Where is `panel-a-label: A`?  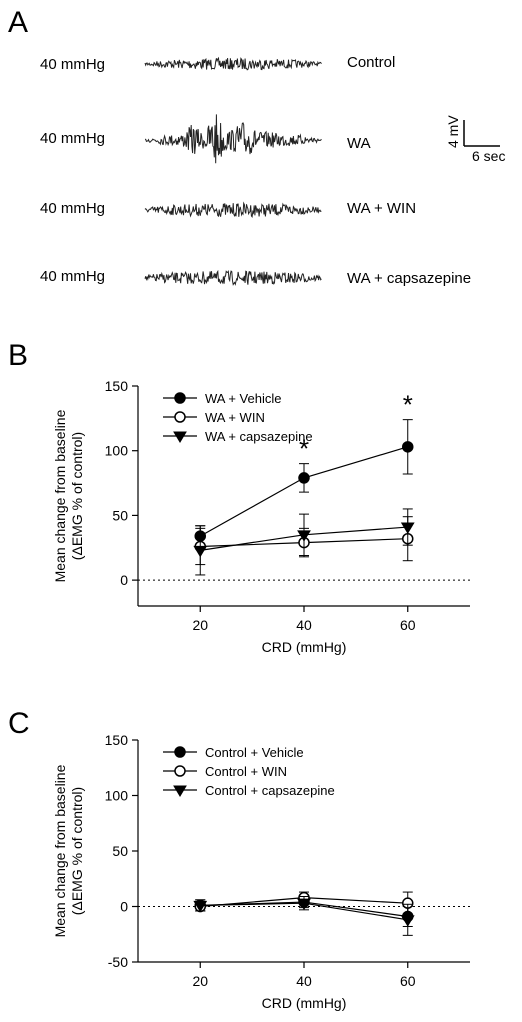
panel-a-label: A is located at coordinates (18, 22).